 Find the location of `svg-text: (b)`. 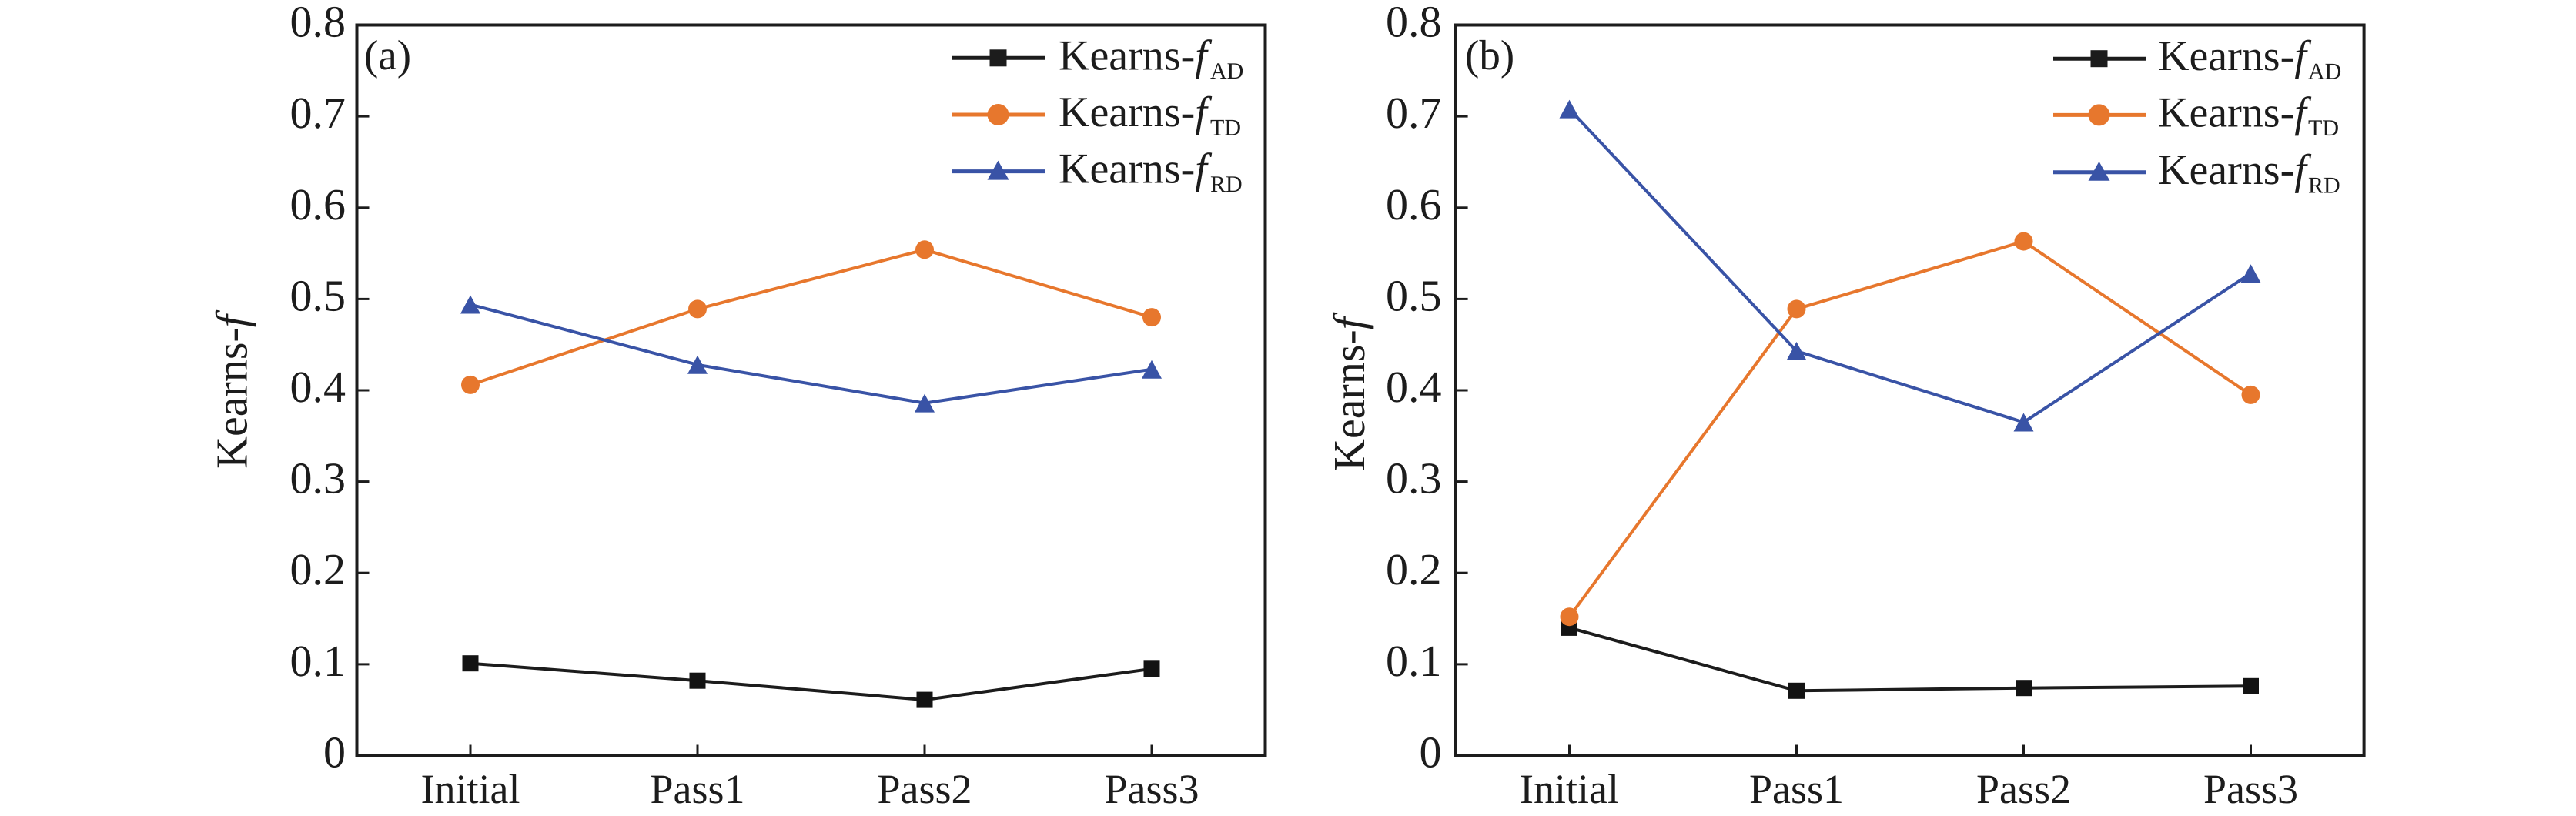

svg-text: (b) is located at coordinates (1490, 55).